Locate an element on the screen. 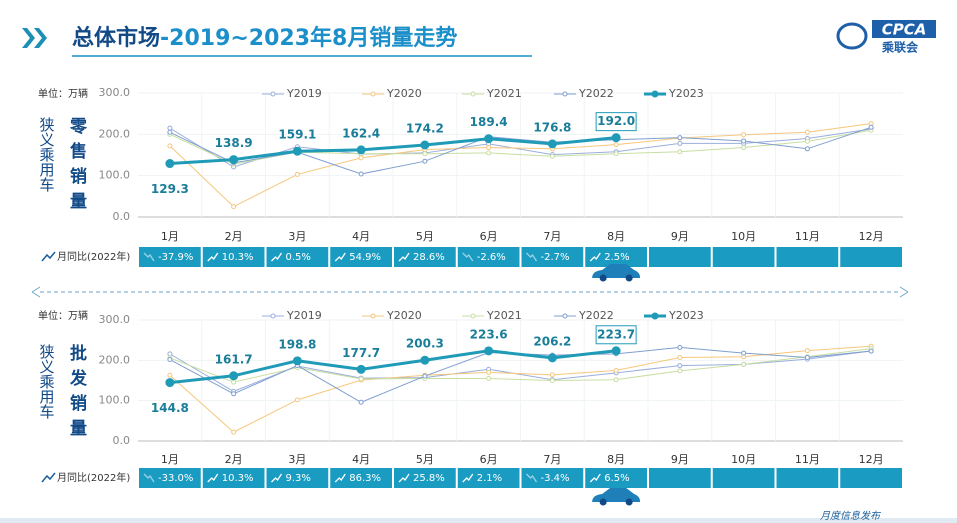 The height and width of the screenshot is (523, 957). logo-emblem is located at coordinates (852, 36).